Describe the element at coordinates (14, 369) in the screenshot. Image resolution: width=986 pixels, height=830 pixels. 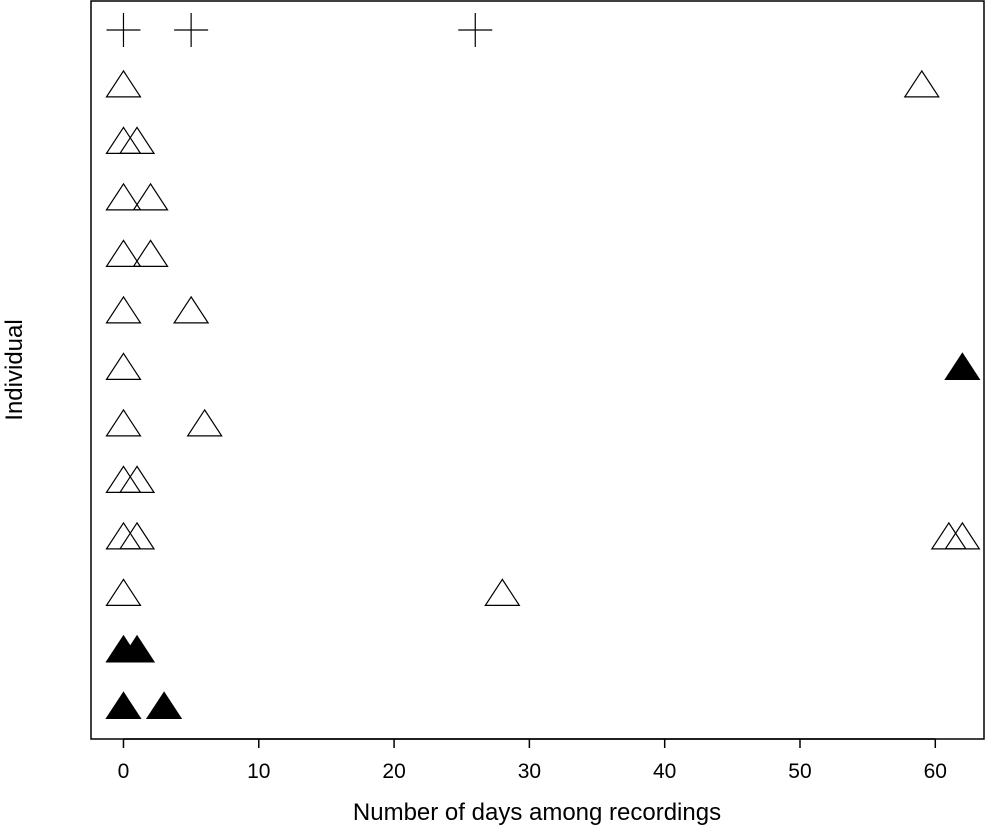
I see `y-axis-title: Individual` at that location.